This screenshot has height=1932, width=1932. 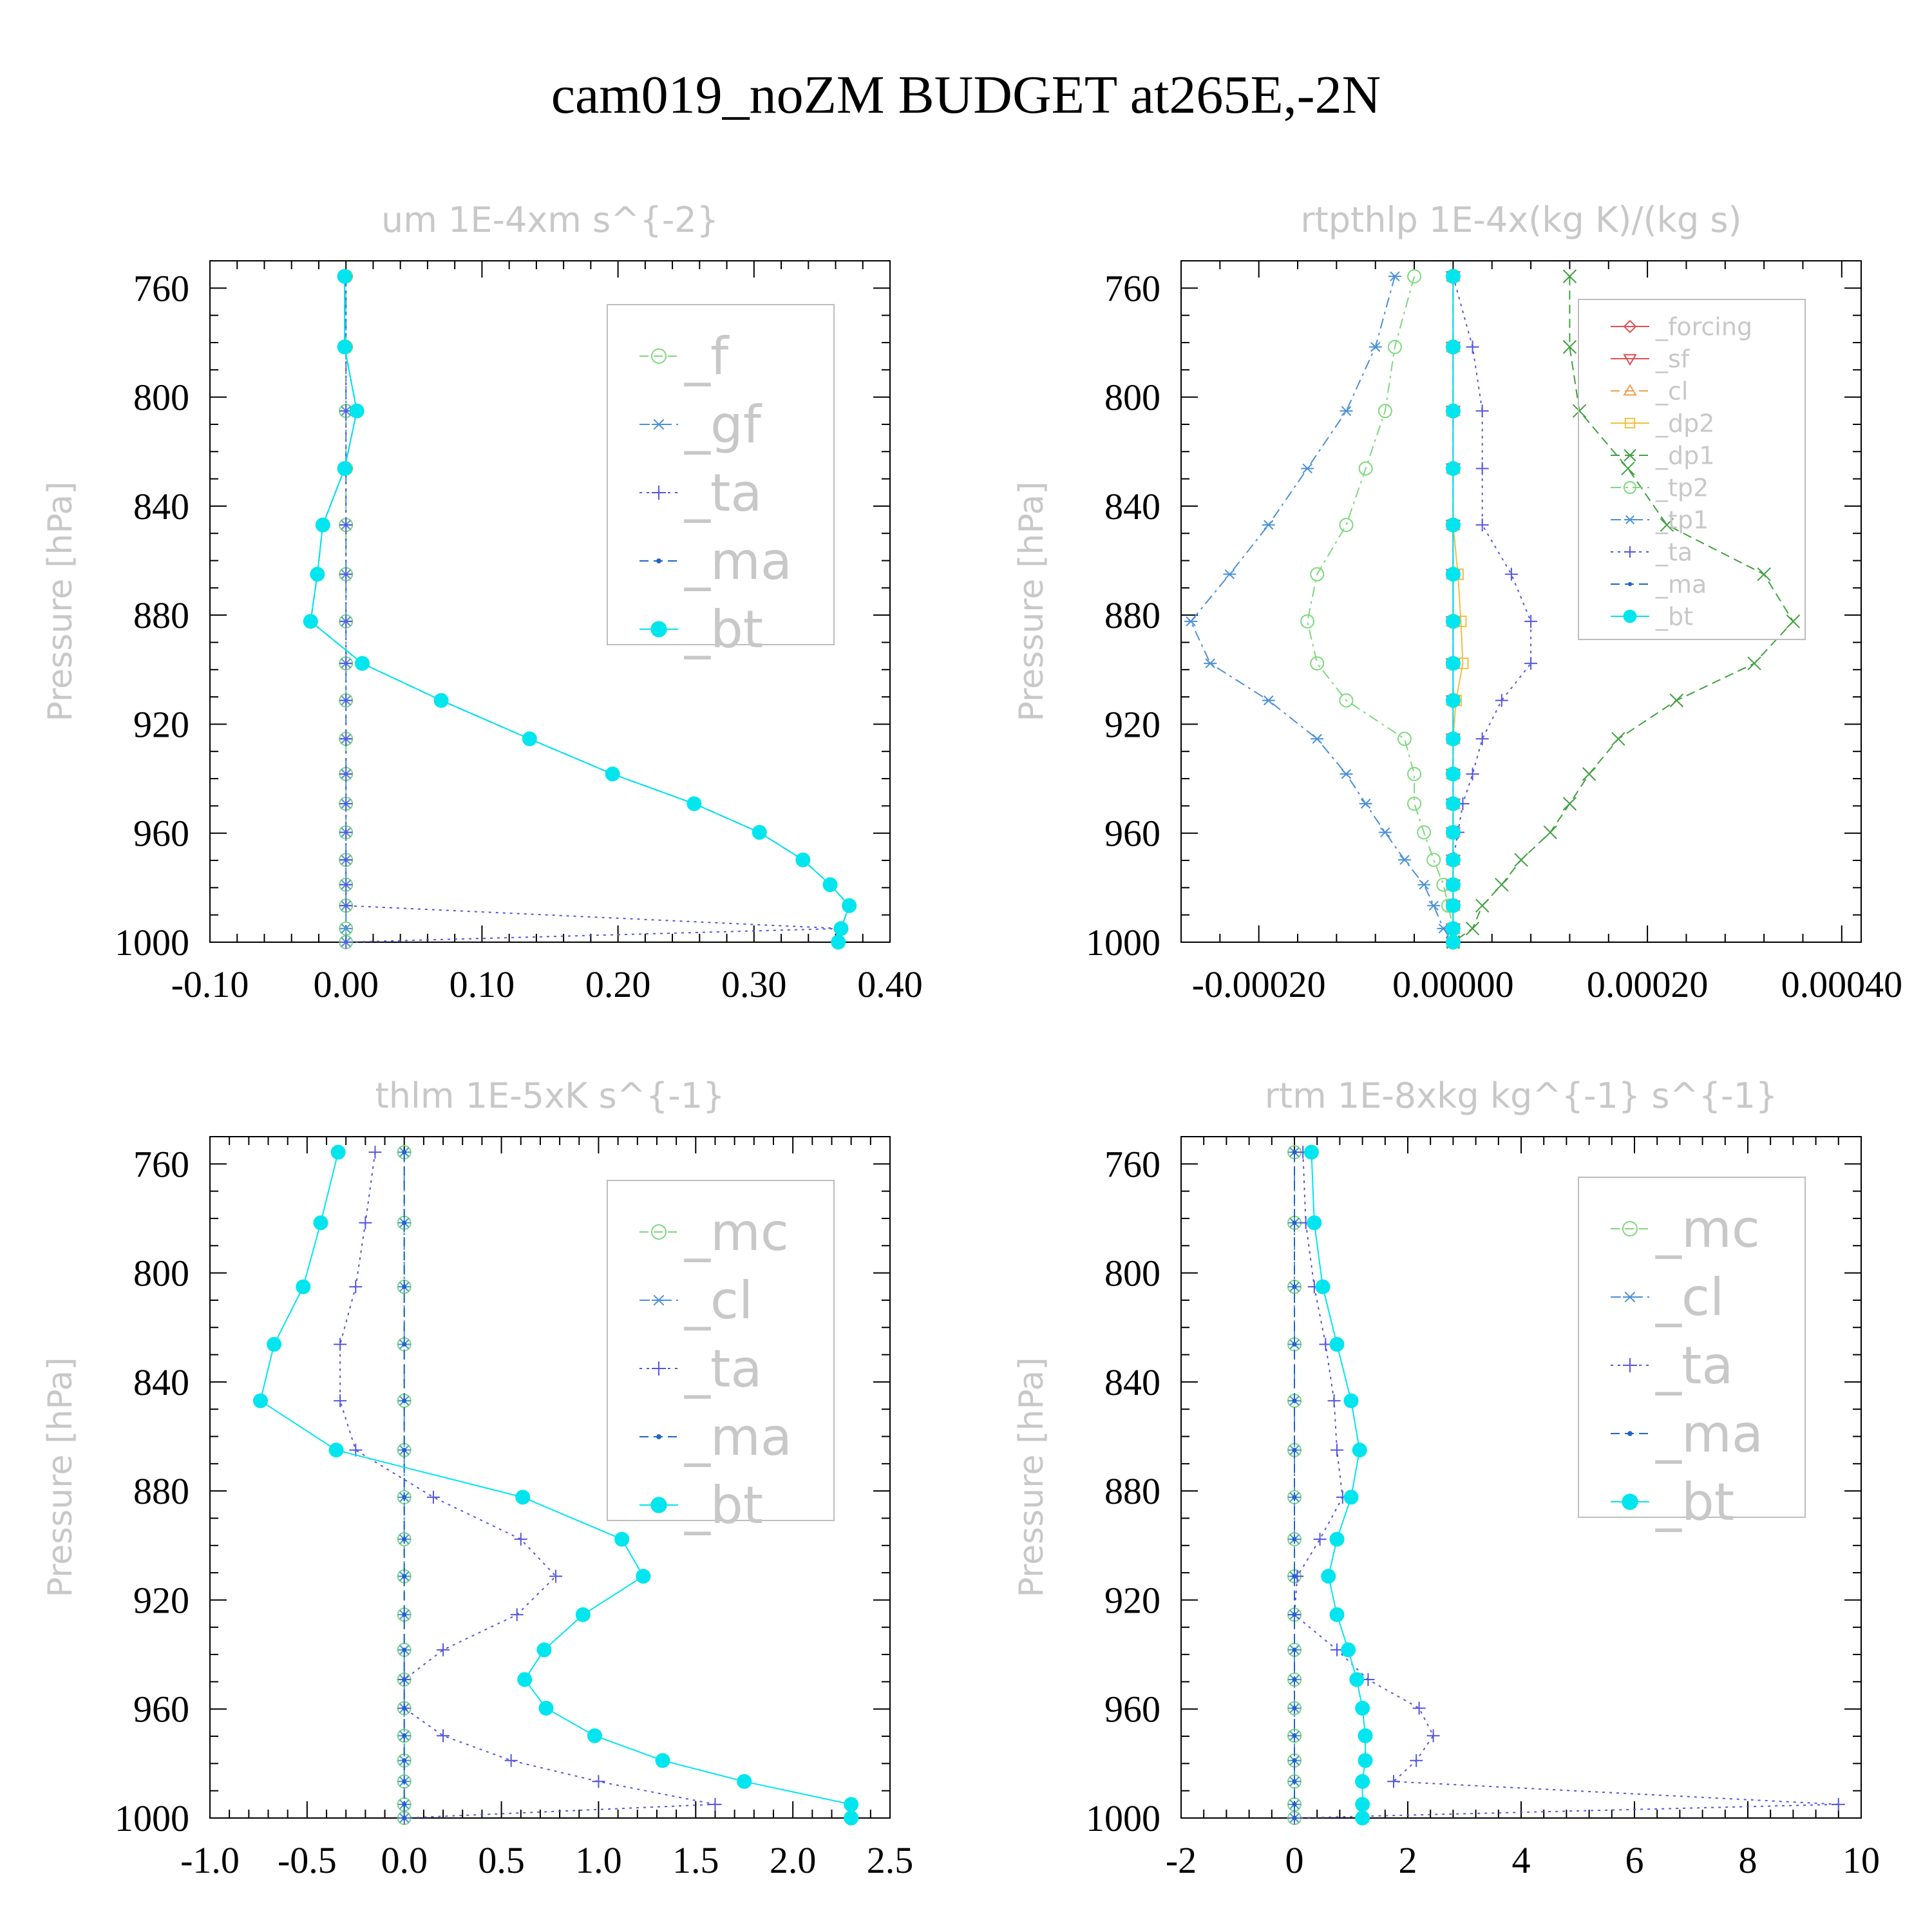 What do you see at coordinates (1690, 1297) in the screenshot?
I see `legend-label: _cl` at bounding box center [1690, 1297].